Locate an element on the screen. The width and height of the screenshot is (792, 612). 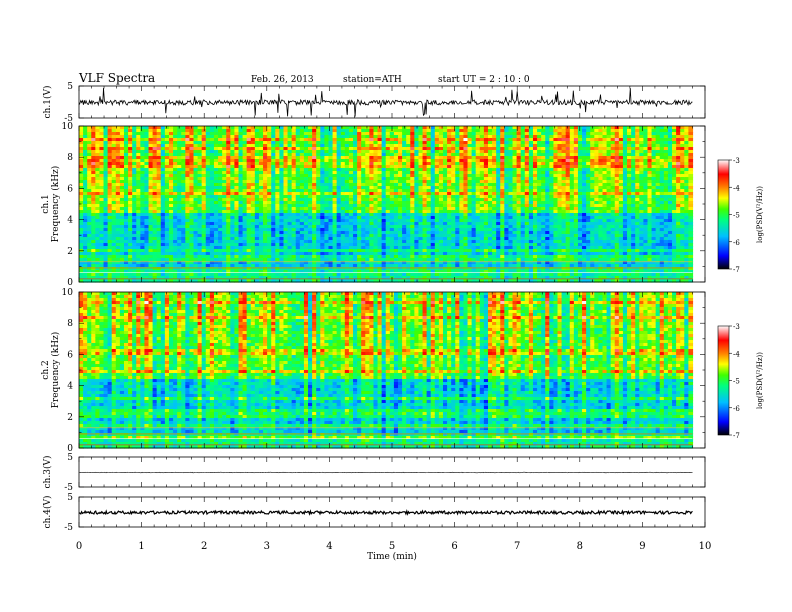
ch2-spectrogram-ytick-label: 4 is located at coordinates (70, 387).